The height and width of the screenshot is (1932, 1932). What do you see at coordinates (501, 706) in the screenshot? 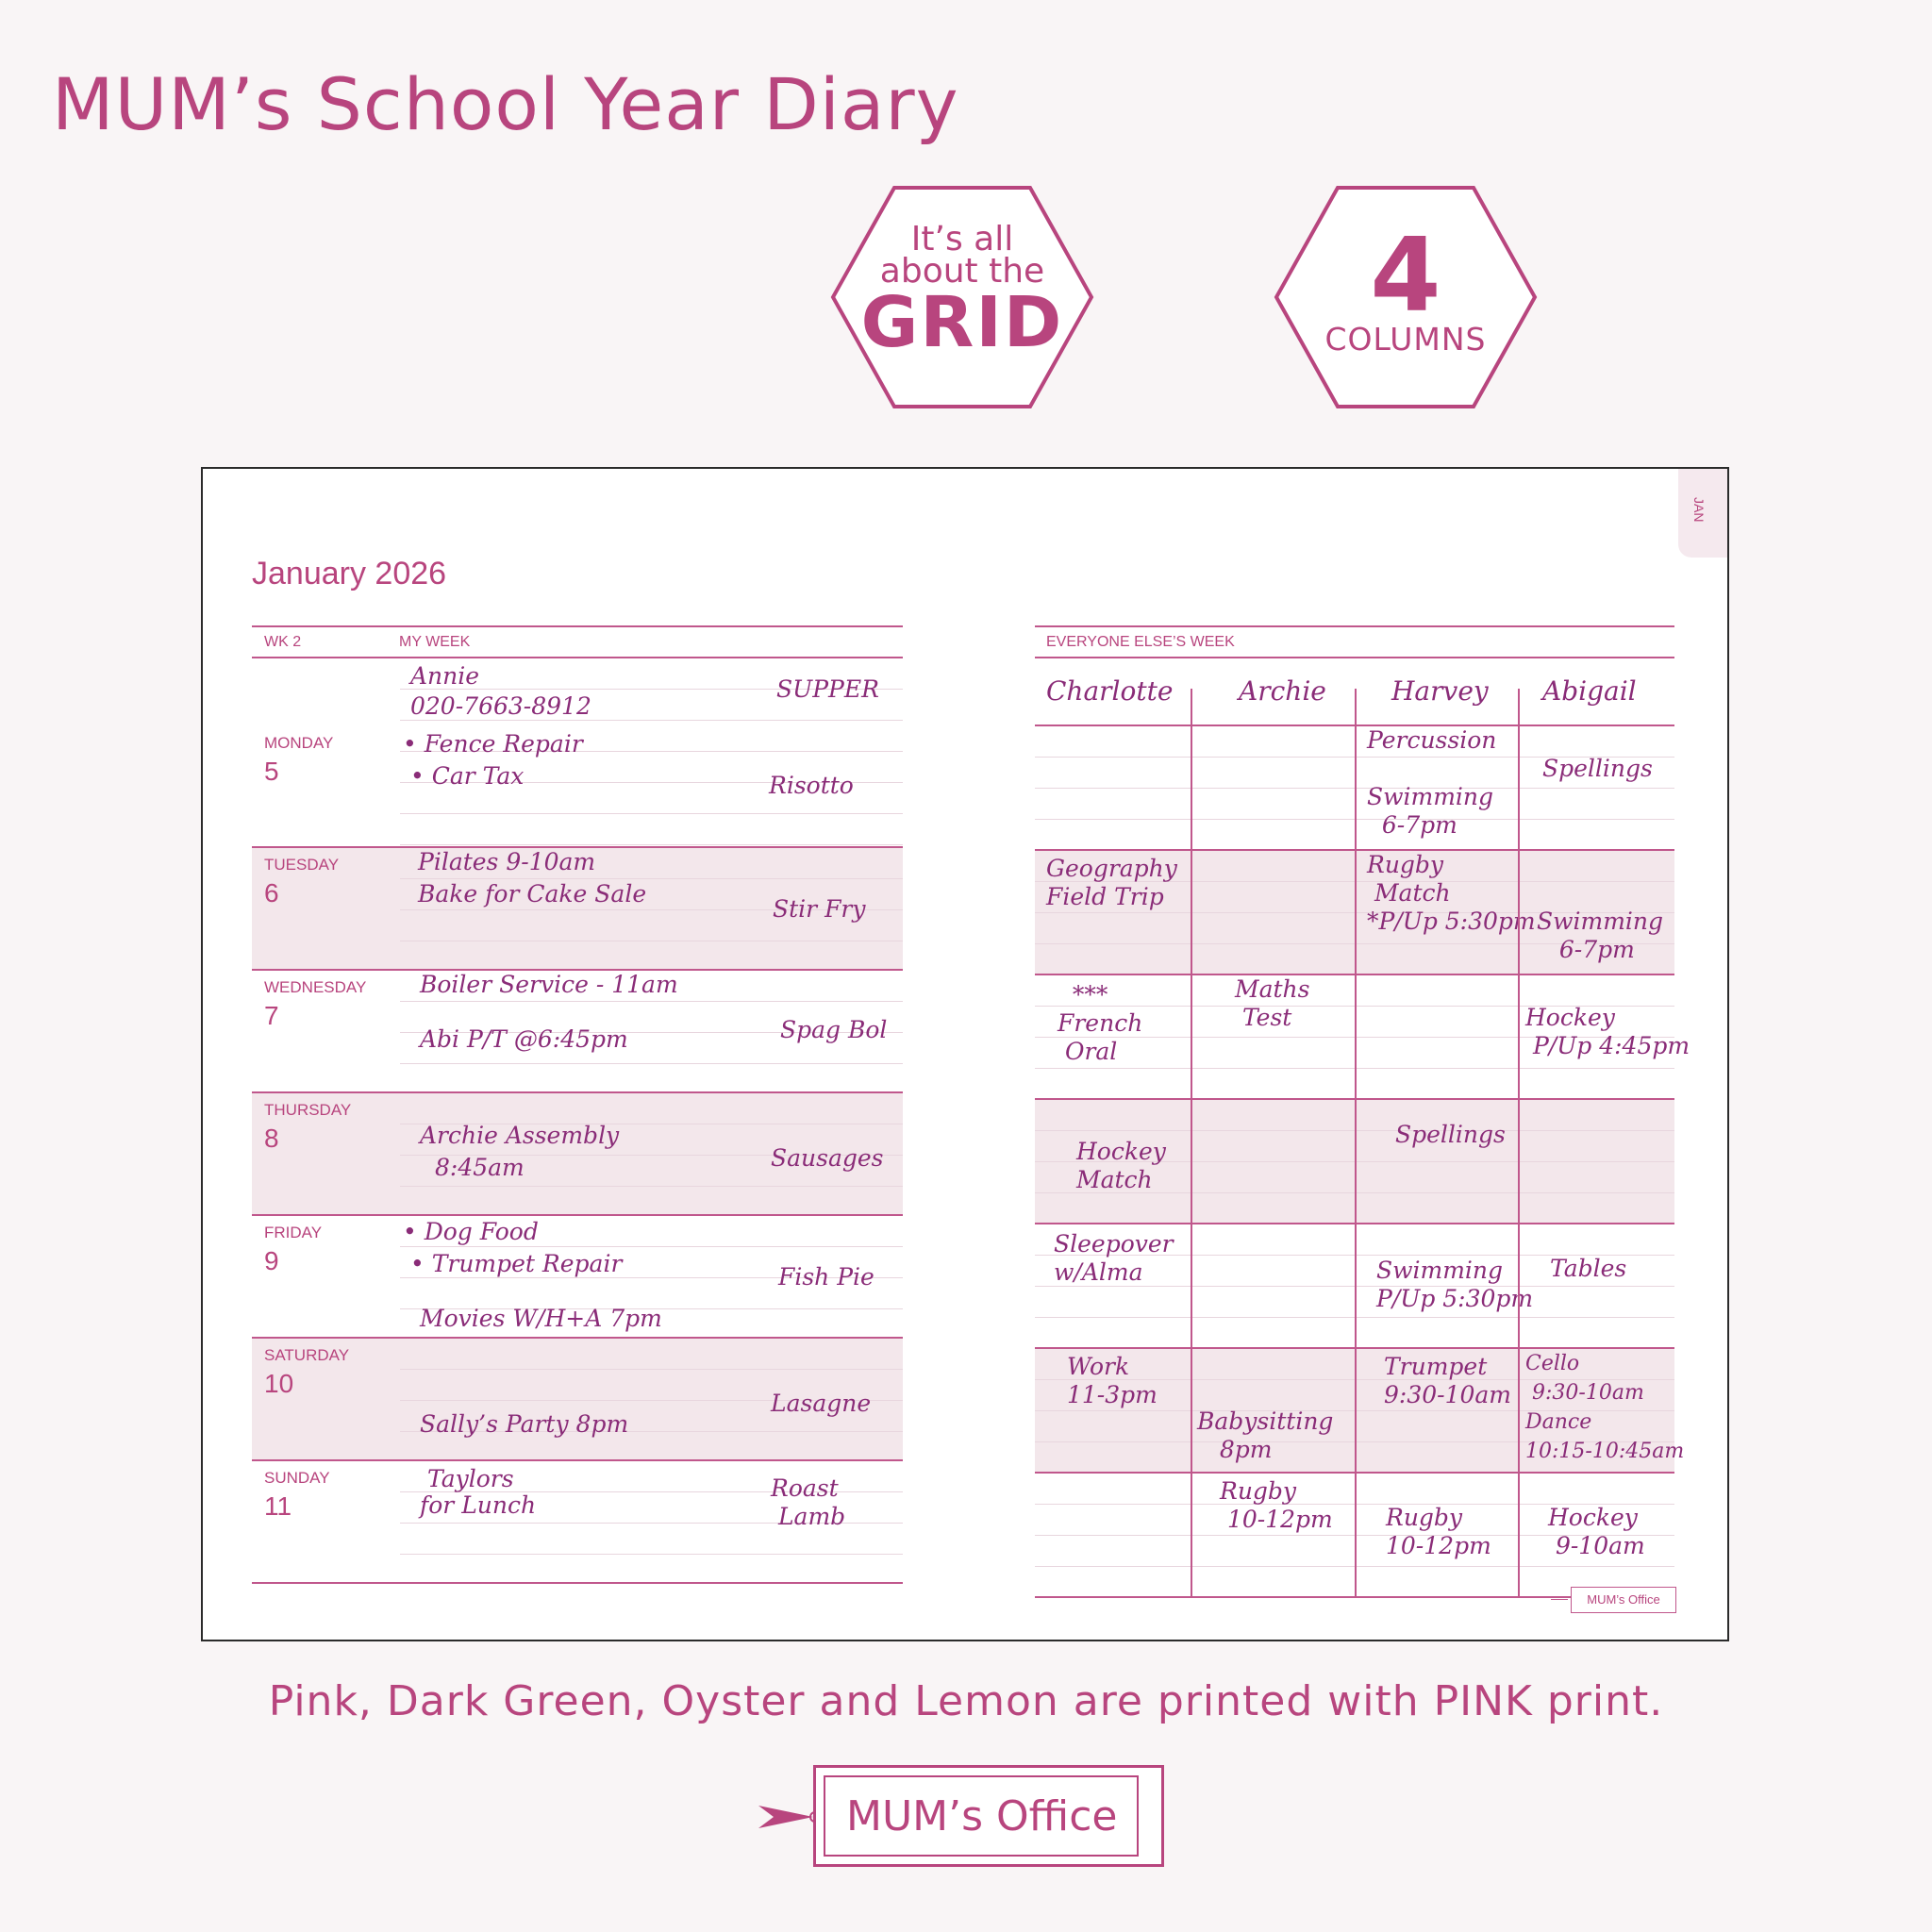
I see `diary-entry: 020-7663-8912` at bounding box center [501, 706].